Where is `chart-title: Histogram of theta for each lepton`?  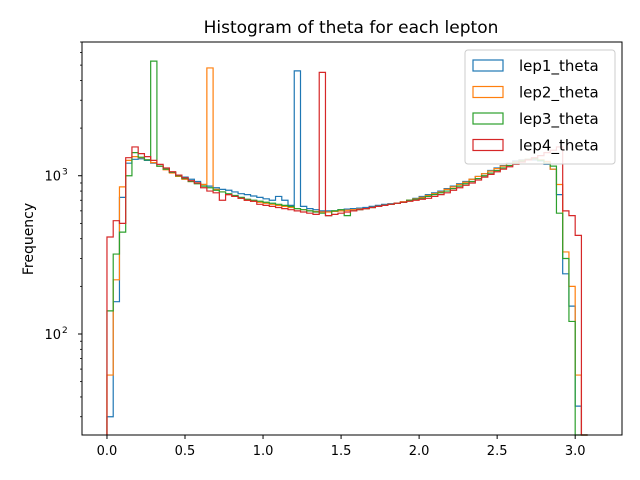 chart-title: Histogram of theta for each lepton is located at coordinates (351, 28).